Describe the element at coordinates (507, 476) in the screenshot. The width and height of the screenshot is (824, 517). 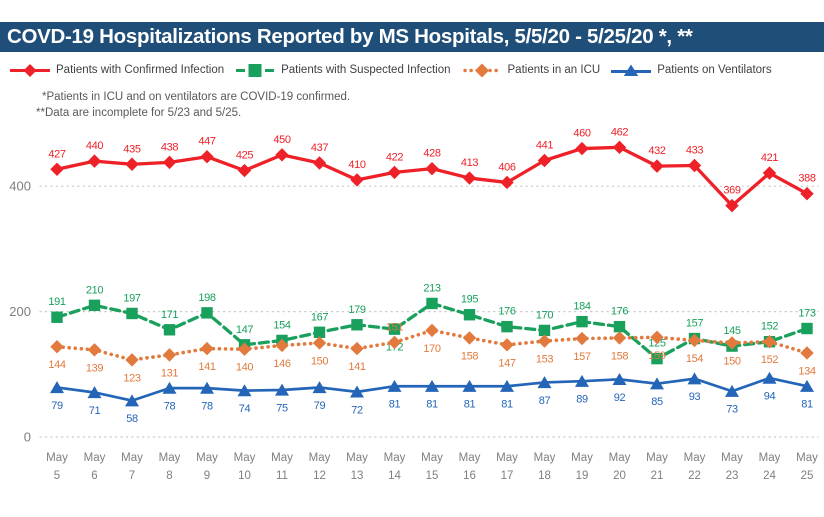
I see `x-axis-tick-day: 17` at that location.